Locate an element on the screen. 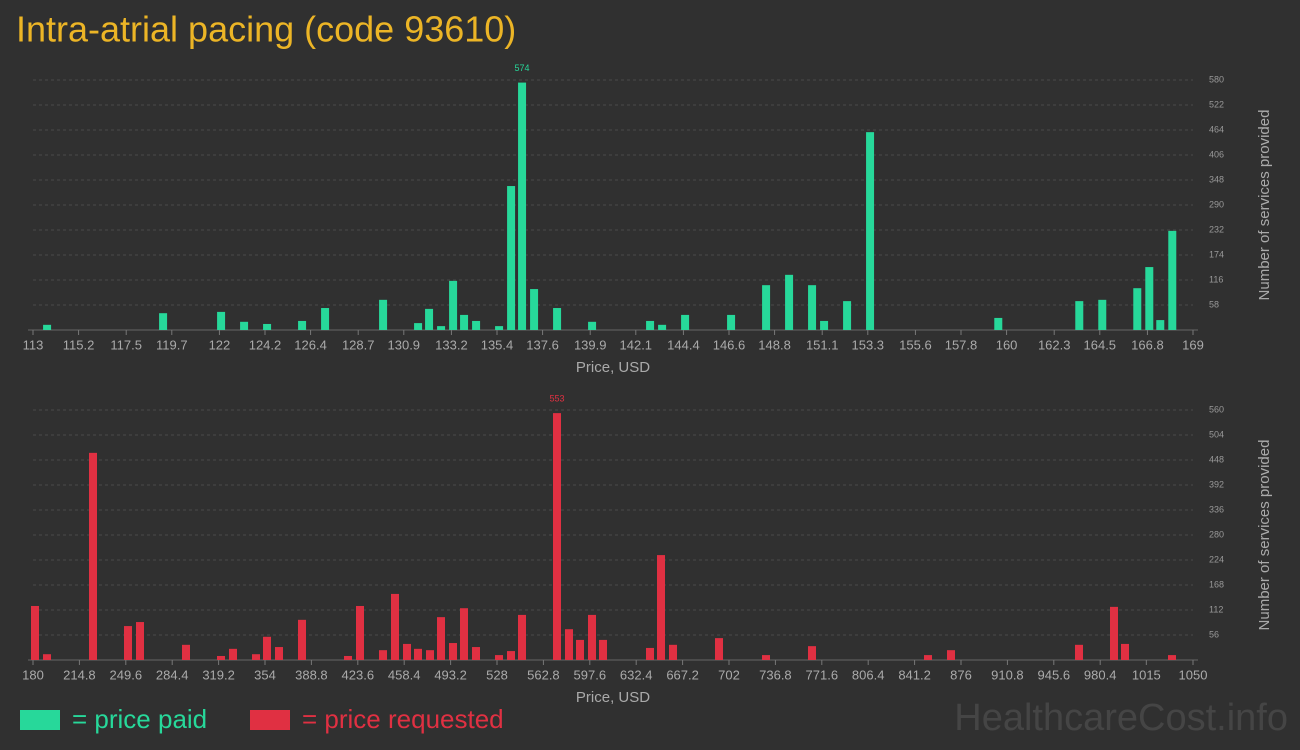  x-tick-label: 214.8 is located at coordinates (79, 674).